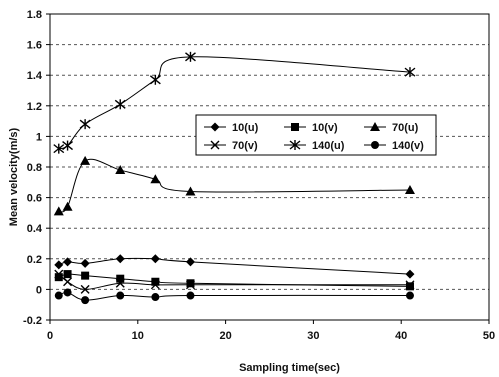 This screenshot has width=499, height=377. I want to click on y-tick-label: 1.6, so click(34, 46).